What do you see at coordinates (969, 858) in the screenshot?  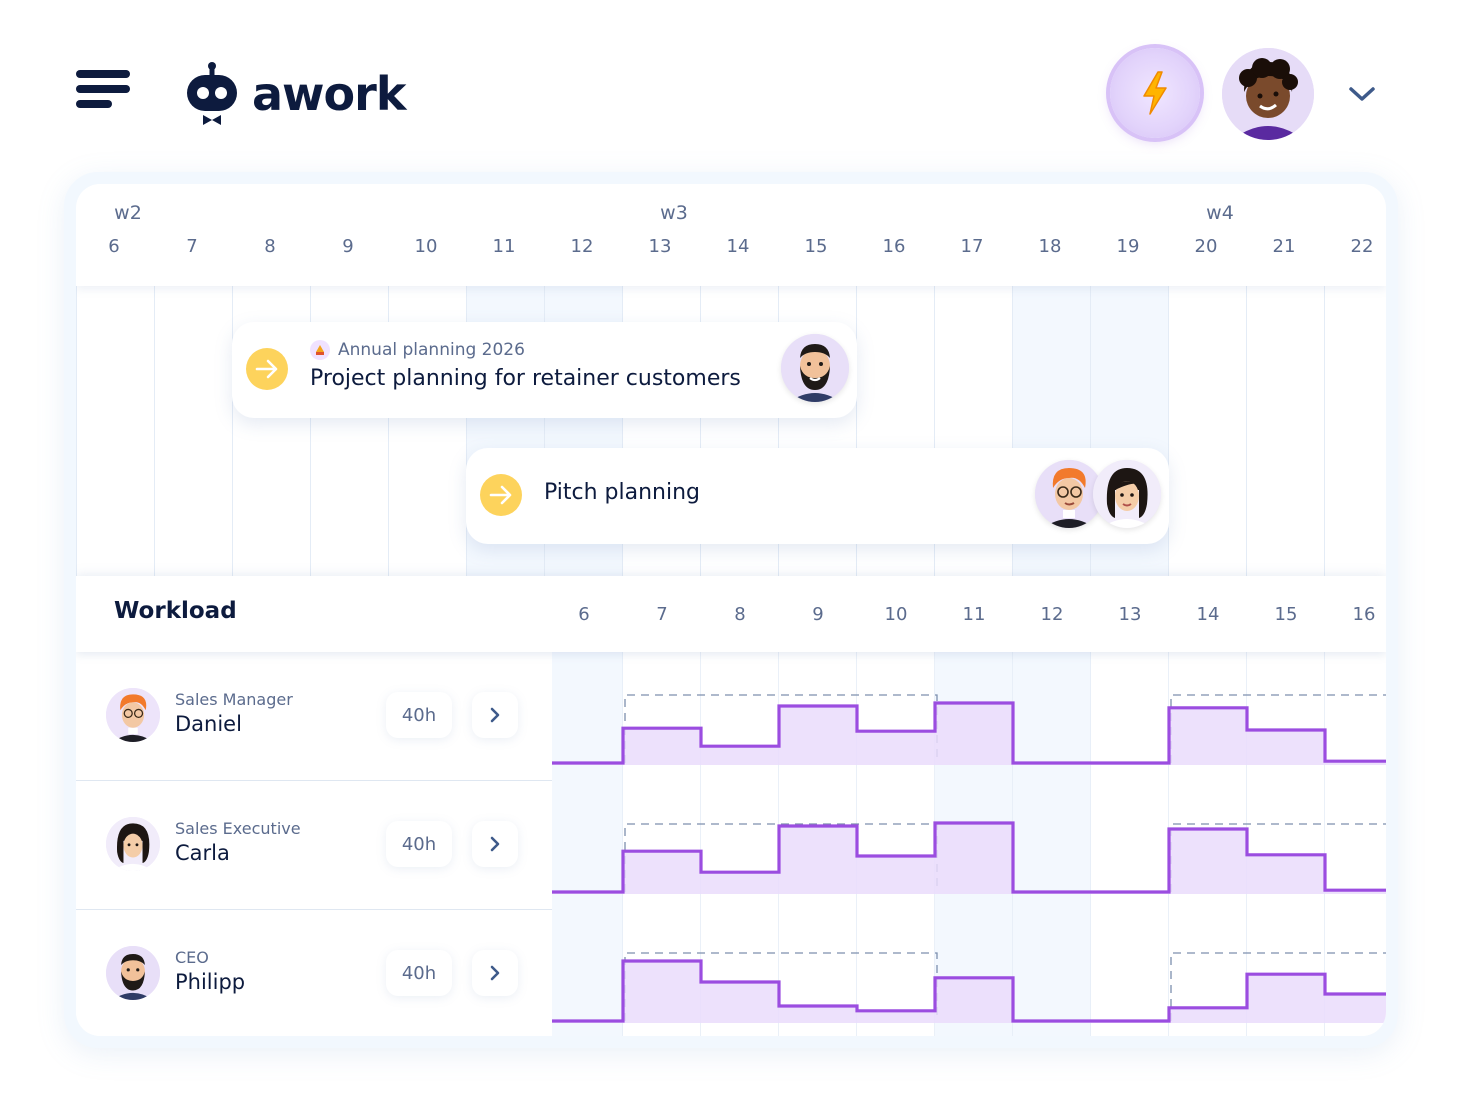 I see `workload-area-carla` at bounding box center [969, 858].